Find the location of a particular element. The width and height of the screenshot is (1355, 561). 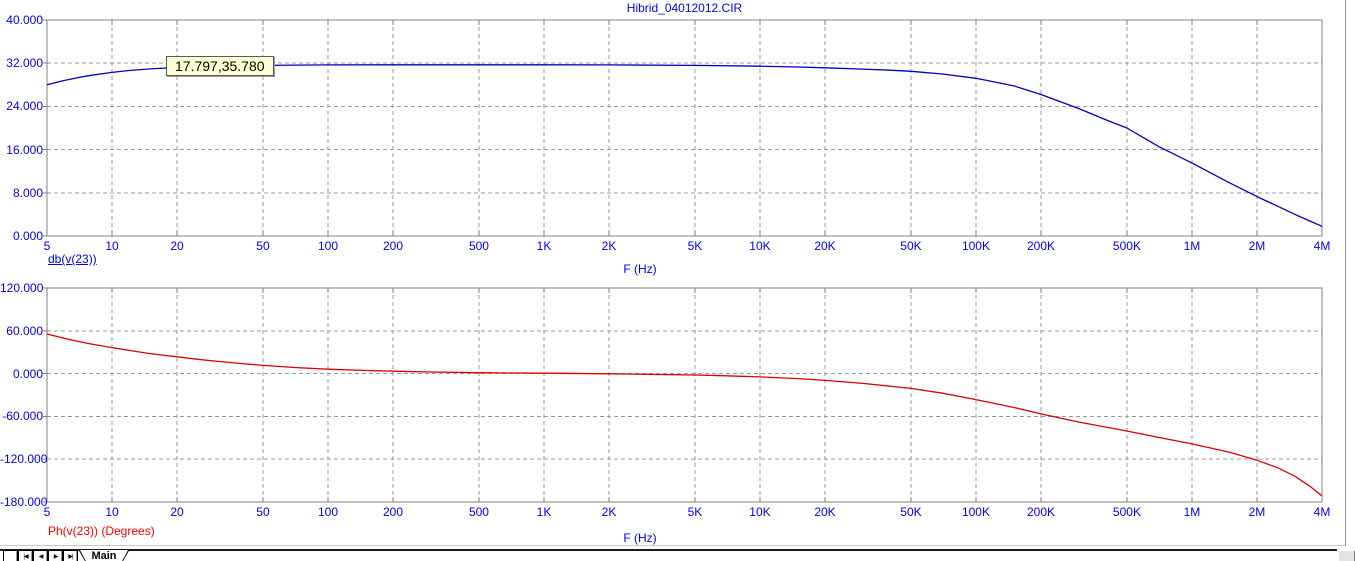

y-tick-label: 8.000 is located at coordinates (27, 192).